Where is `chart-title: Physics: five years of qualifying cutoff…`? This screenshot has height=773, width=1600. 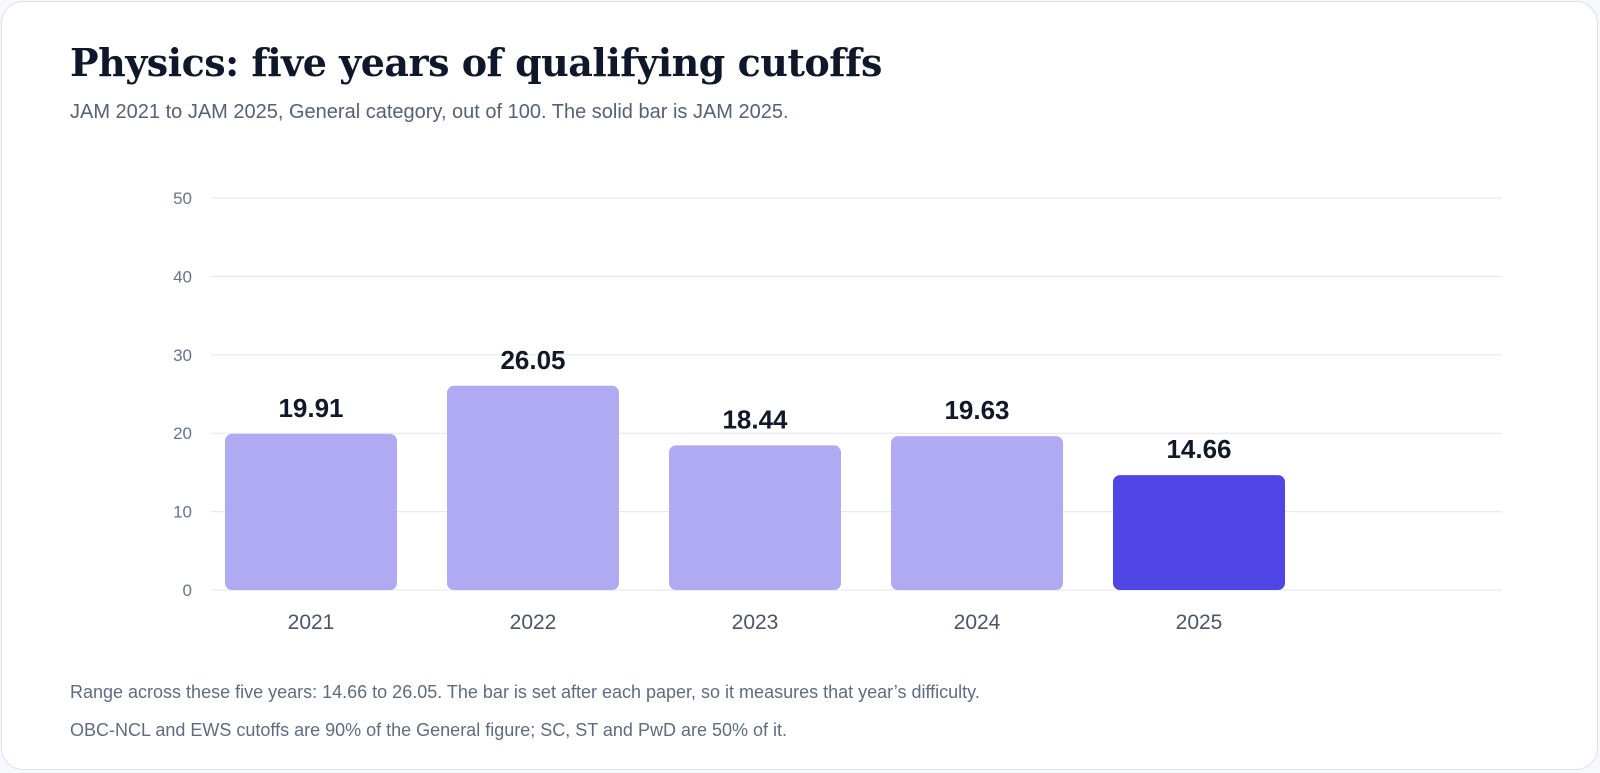 chart-title: Physics: five years of qualifying cutoff… is located at coordinates (476, 62).